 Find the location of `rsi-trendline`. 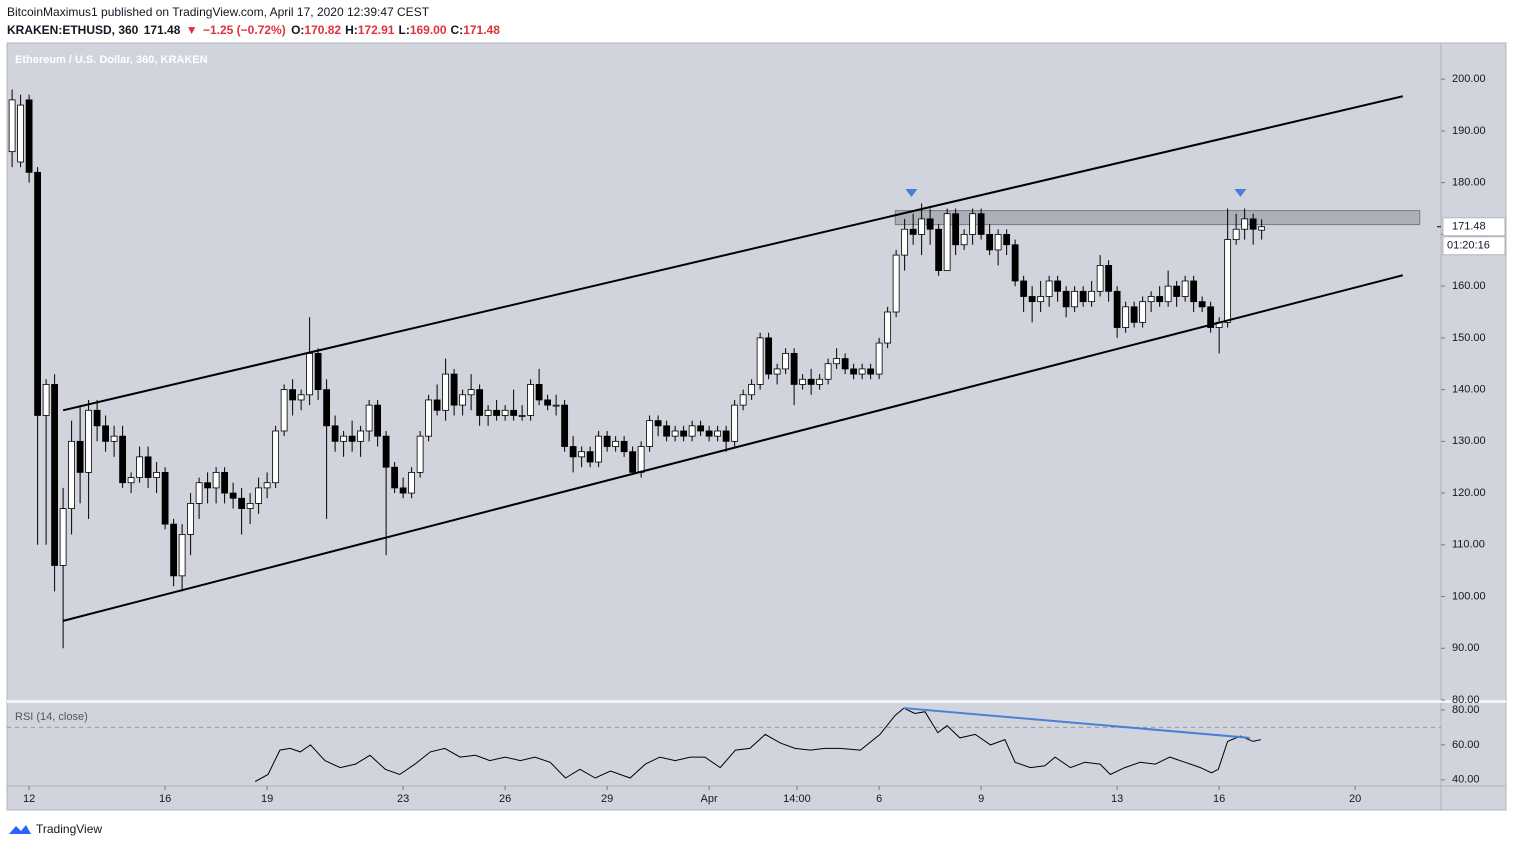

rsi-trendline is located at coordinates (1076, 723).